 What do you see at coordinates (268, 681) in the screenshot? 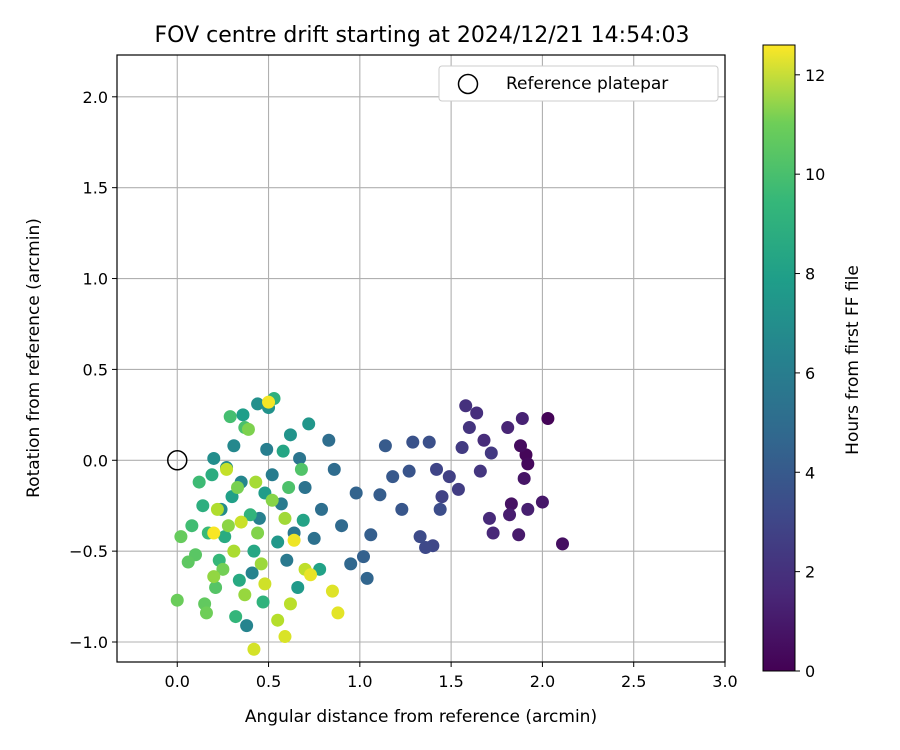
I see `x-tick-label: 0.5` at bounding box center [268, 681].